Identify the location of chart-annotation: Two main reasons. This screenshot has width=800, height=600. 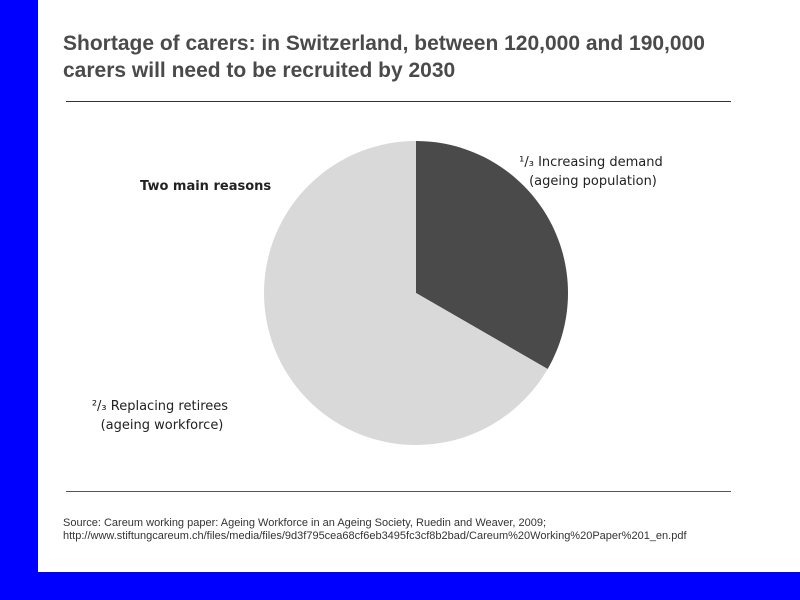
(205, 186).